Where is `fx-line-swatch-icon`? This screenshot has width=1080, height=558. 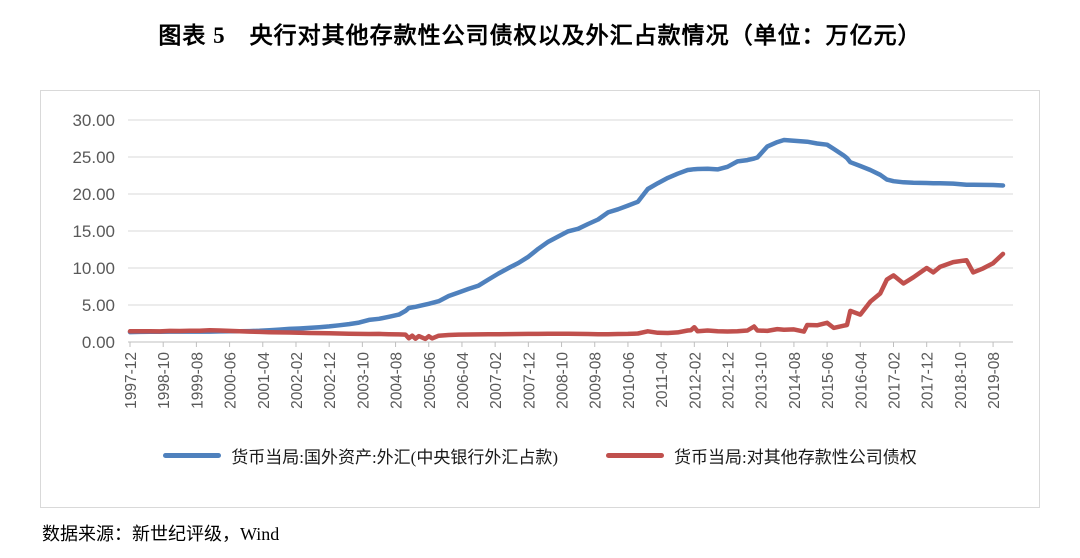
fx-line-swatch-icon is located at coordinates (192, 455).